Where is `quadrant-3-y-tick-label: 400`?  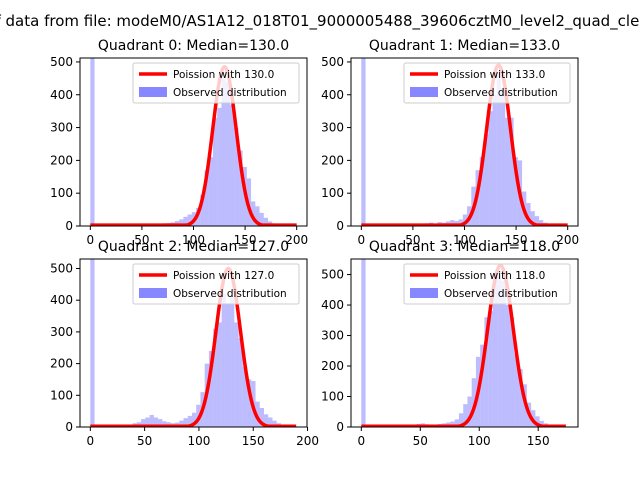 quadrant-3-y-tick-label: 400 is located at coordinates (332, 305).